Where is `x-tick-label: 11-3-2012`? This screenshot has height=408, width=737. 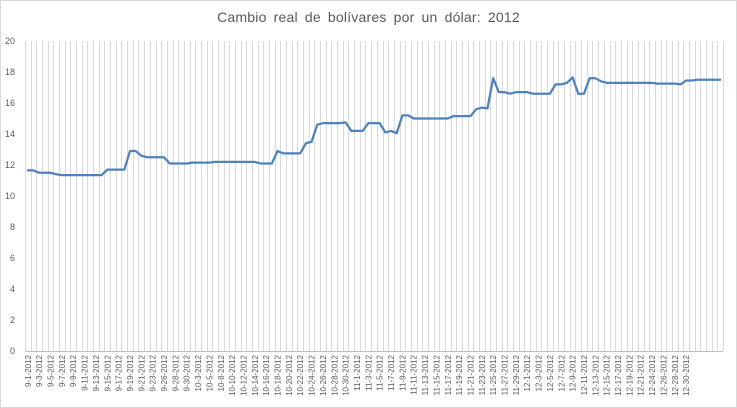 x-tick-label: 11-3-2012 is located at coordinates (368, 372).